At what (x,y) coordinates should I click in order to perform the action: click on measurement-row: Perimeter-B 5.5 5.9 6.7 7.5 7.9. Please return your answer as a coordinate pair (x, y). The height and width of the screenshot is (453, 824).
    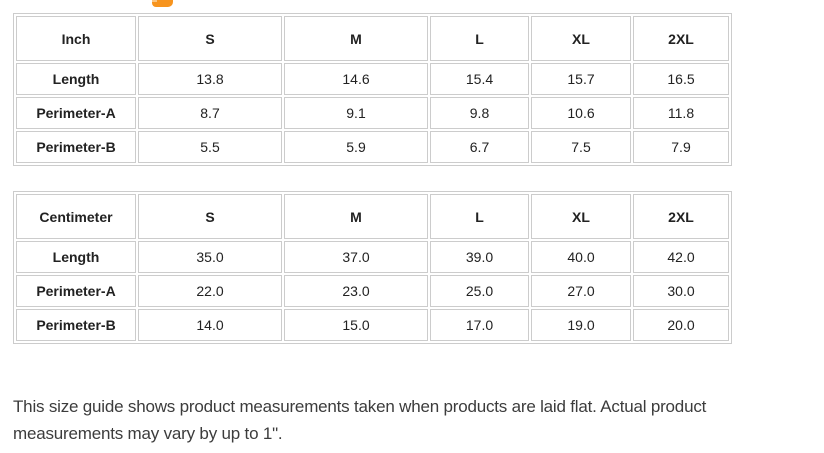
    Looking at the image, I should click on (372, 147).